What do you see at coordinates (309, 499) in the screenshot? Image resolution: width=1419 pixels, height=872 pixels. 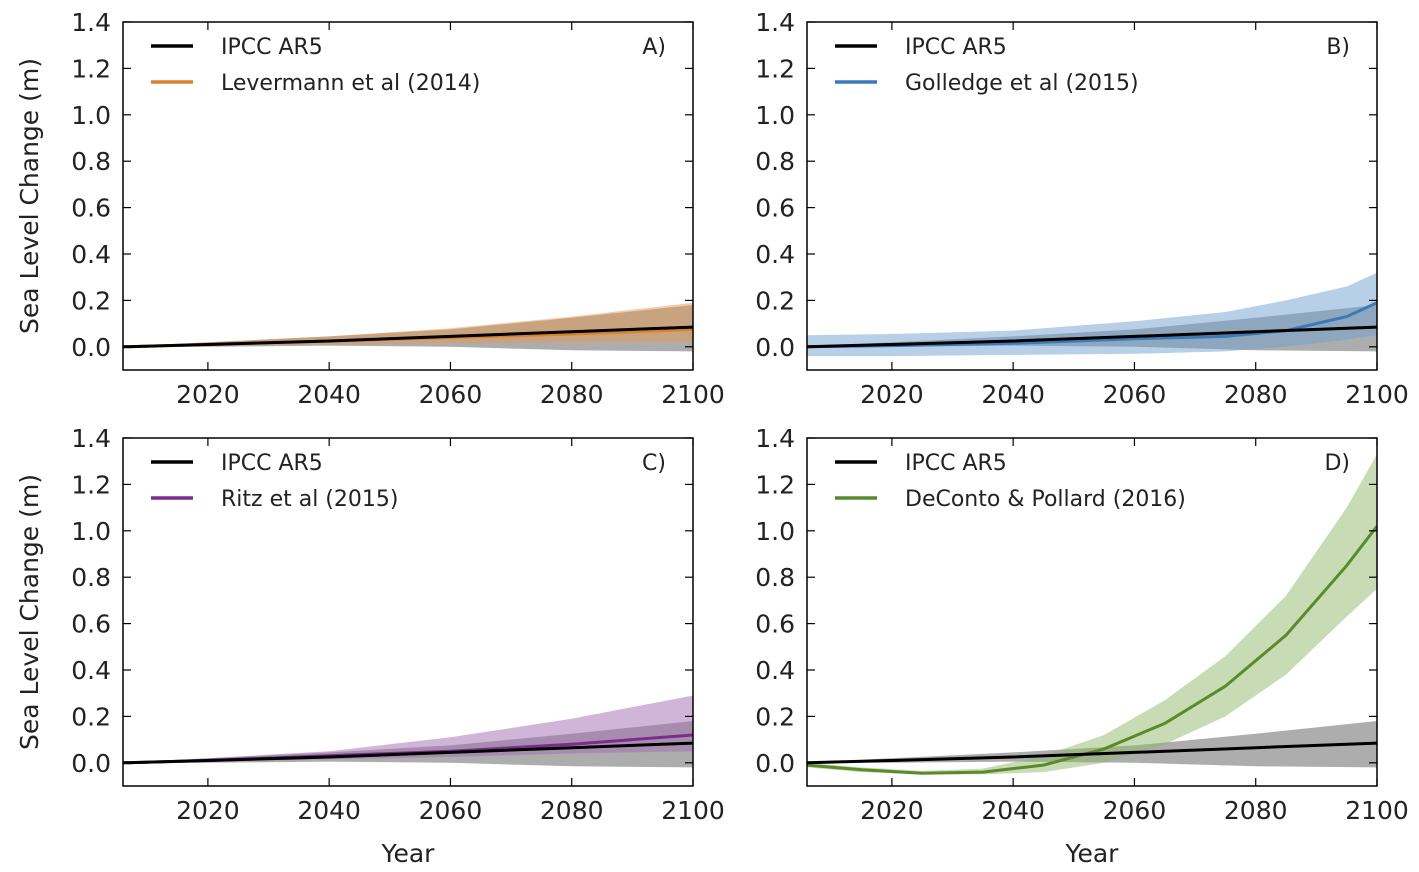 I see `legend-label: Ritz et al (2015)` at bounding box center [309, 499].